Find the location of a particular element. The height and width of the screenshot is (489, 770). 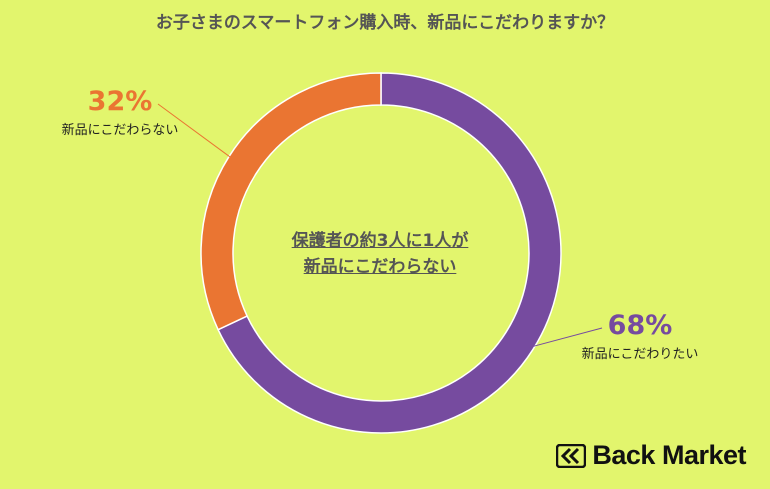

slice-value-label-1: 68% is located at coordinates (640, 325).